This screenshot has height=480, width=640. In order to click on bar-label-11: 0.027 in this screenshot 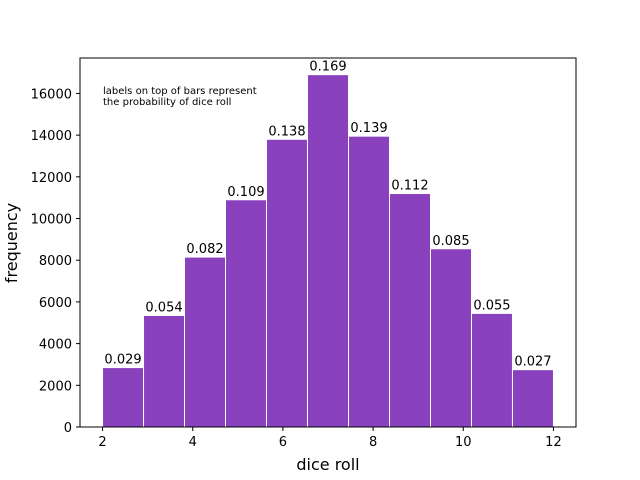, I will do `click(532, 362)`.